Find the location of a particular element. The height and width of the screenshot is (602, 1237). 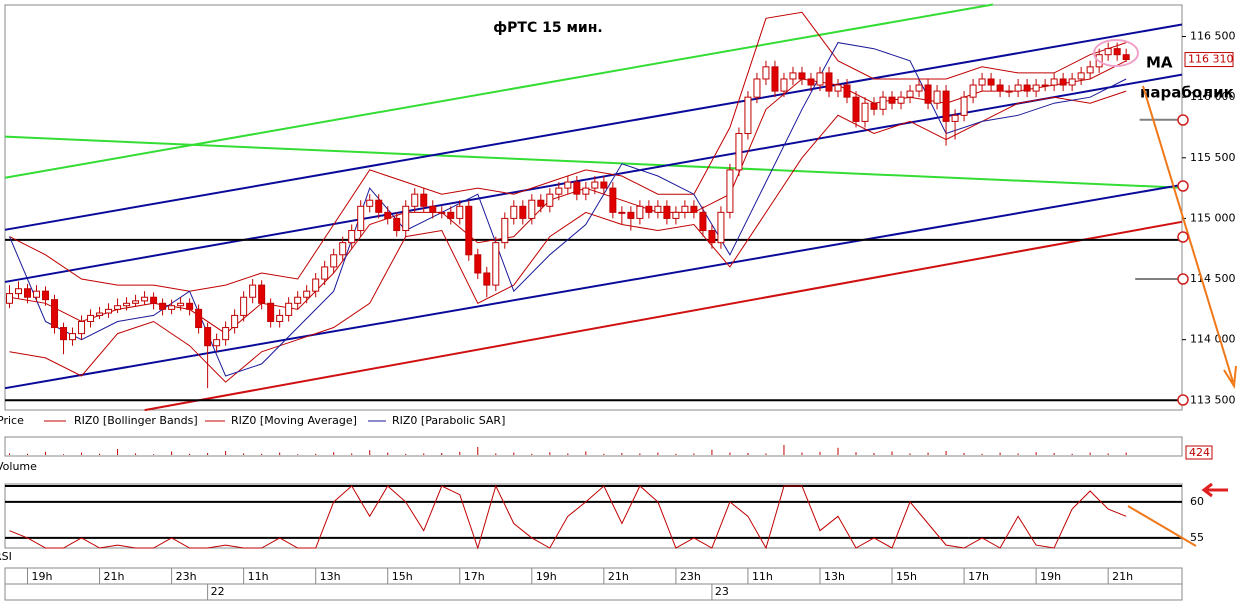

annotation: МА is located at coordinates (1159, 63).